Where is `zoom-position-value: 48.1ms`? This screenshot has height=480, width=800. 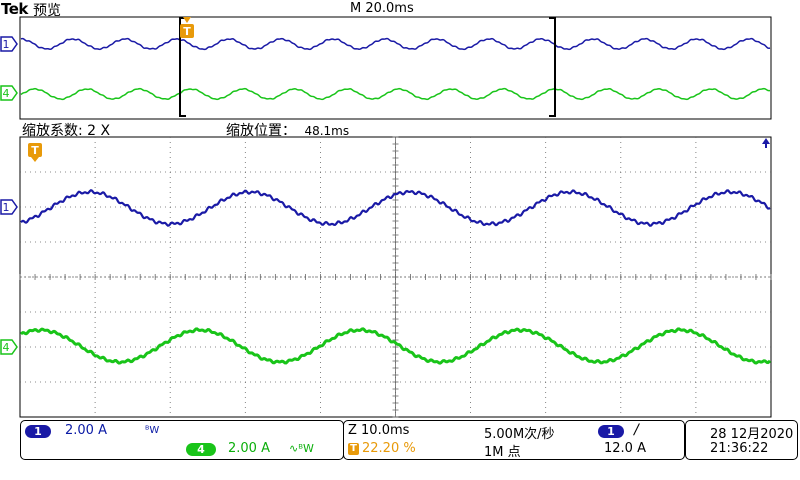 zoom-position-value: 48.1ms is located at coordinates (327, 131).